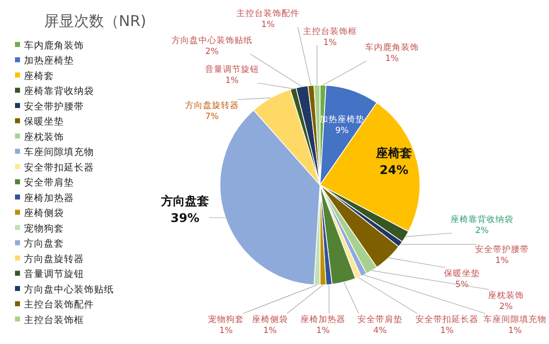 This screenshot has height=344, width=549. What do you see at coordinates (462, 273) in the screenshot?
I see `slice-label: 保暖坐垫` at bounding box center [462, 273].